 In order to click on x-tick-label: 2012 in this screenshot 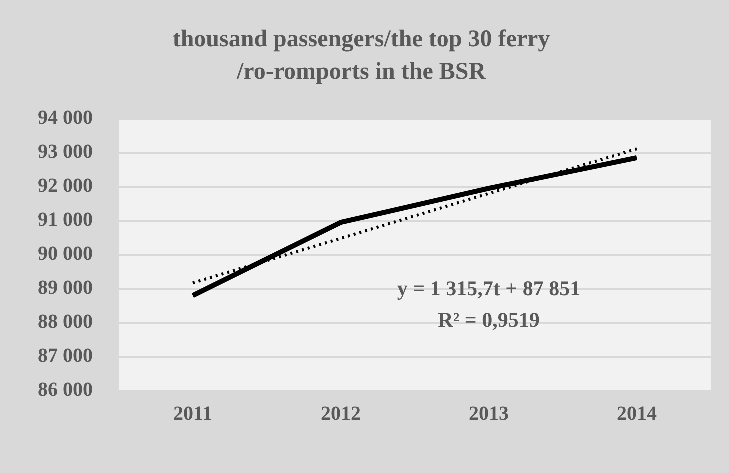, I will do `click(341, 414)`.